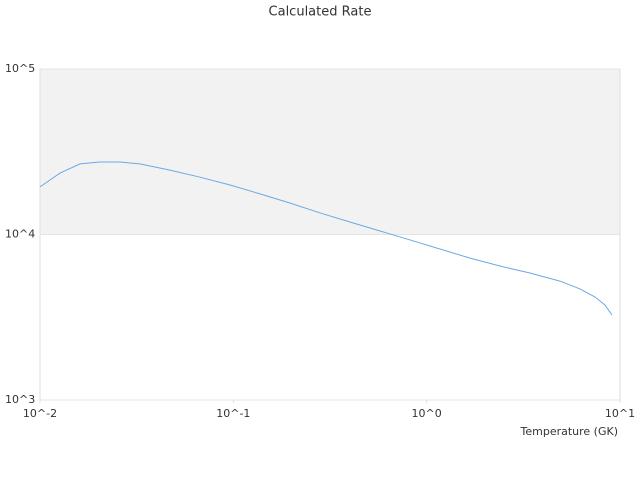 The height and width of the screenshot is (480, 640). I want to click on y-tick-label: 10^5, so click(20, 68).